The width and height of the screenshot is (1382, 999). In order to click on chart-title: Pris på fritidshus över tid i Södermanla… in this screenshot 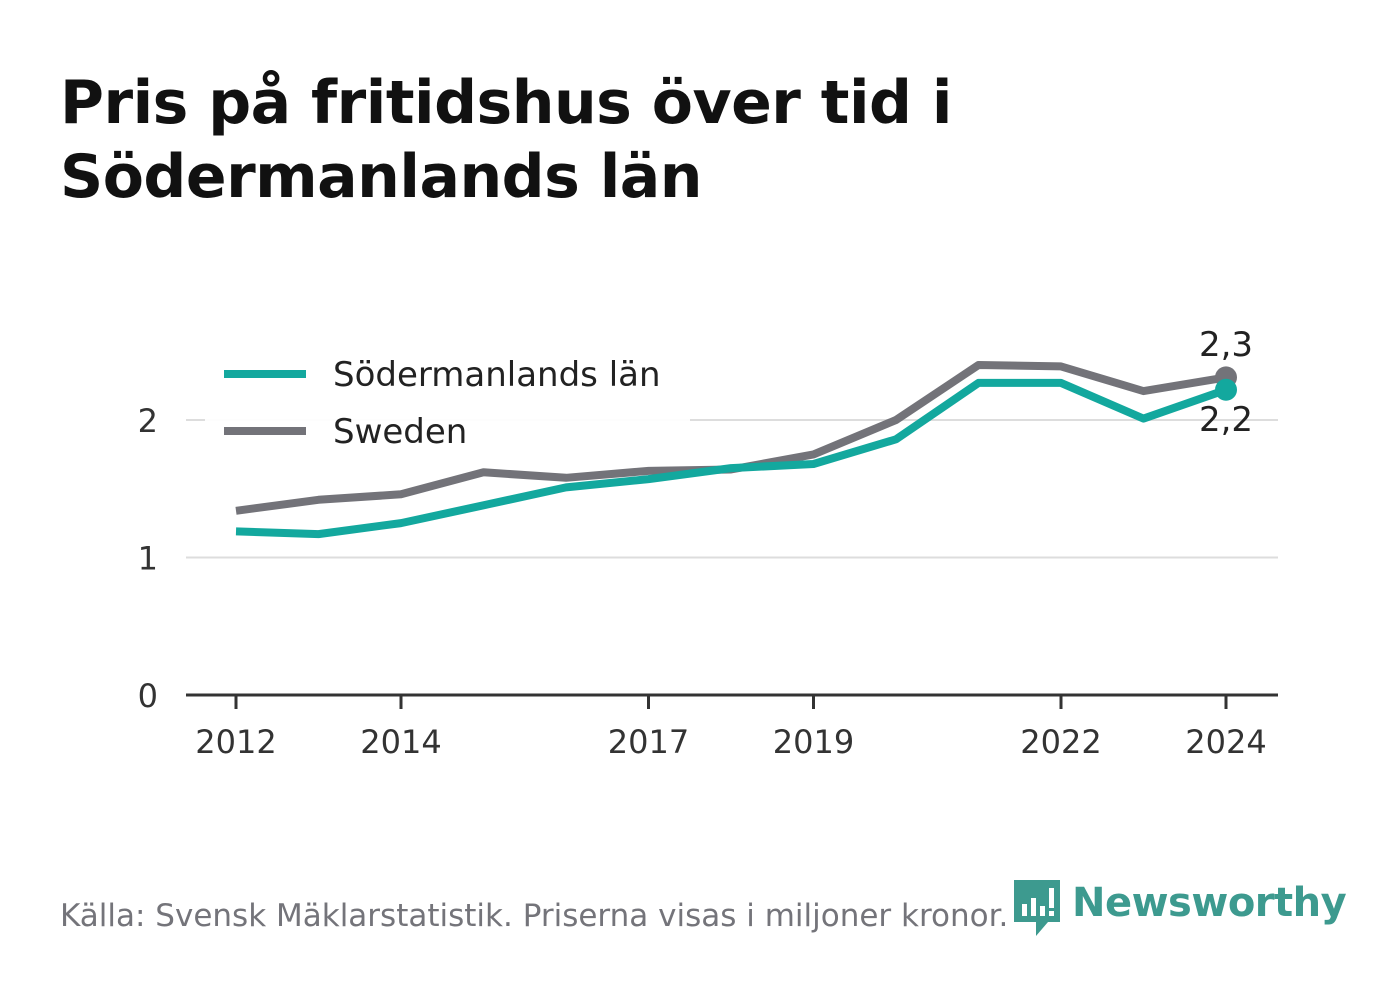, I will do `click(560, 140)`.